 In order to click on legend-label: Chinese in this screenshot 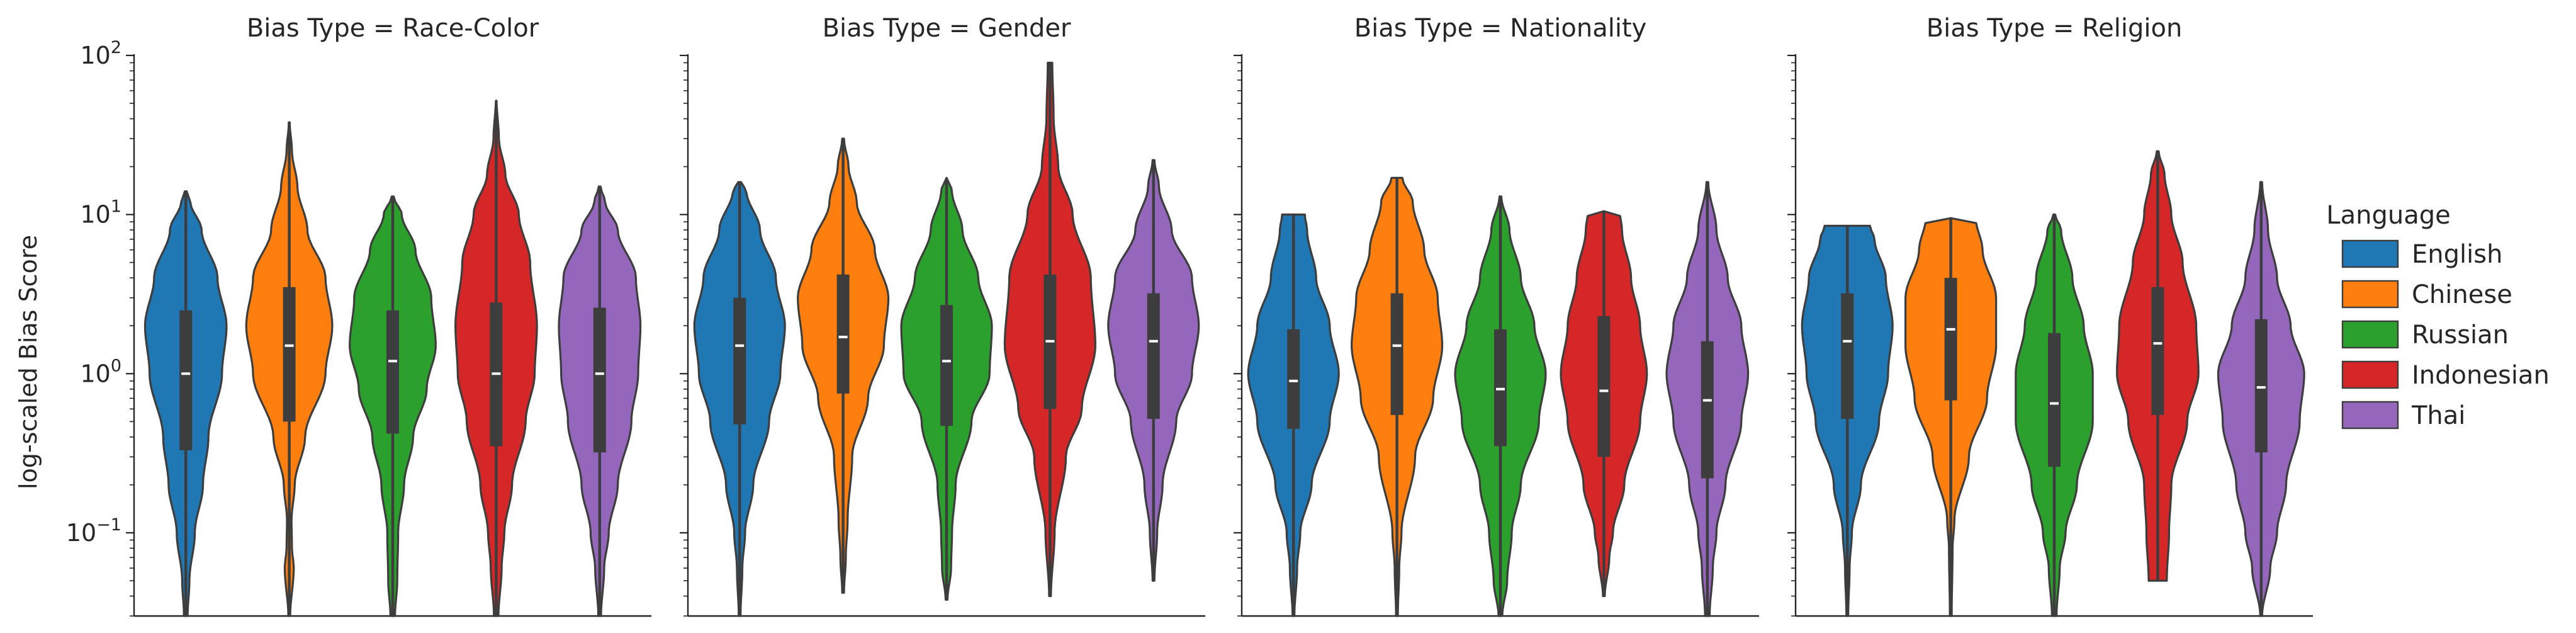, I will do `click(2462, 294)`.